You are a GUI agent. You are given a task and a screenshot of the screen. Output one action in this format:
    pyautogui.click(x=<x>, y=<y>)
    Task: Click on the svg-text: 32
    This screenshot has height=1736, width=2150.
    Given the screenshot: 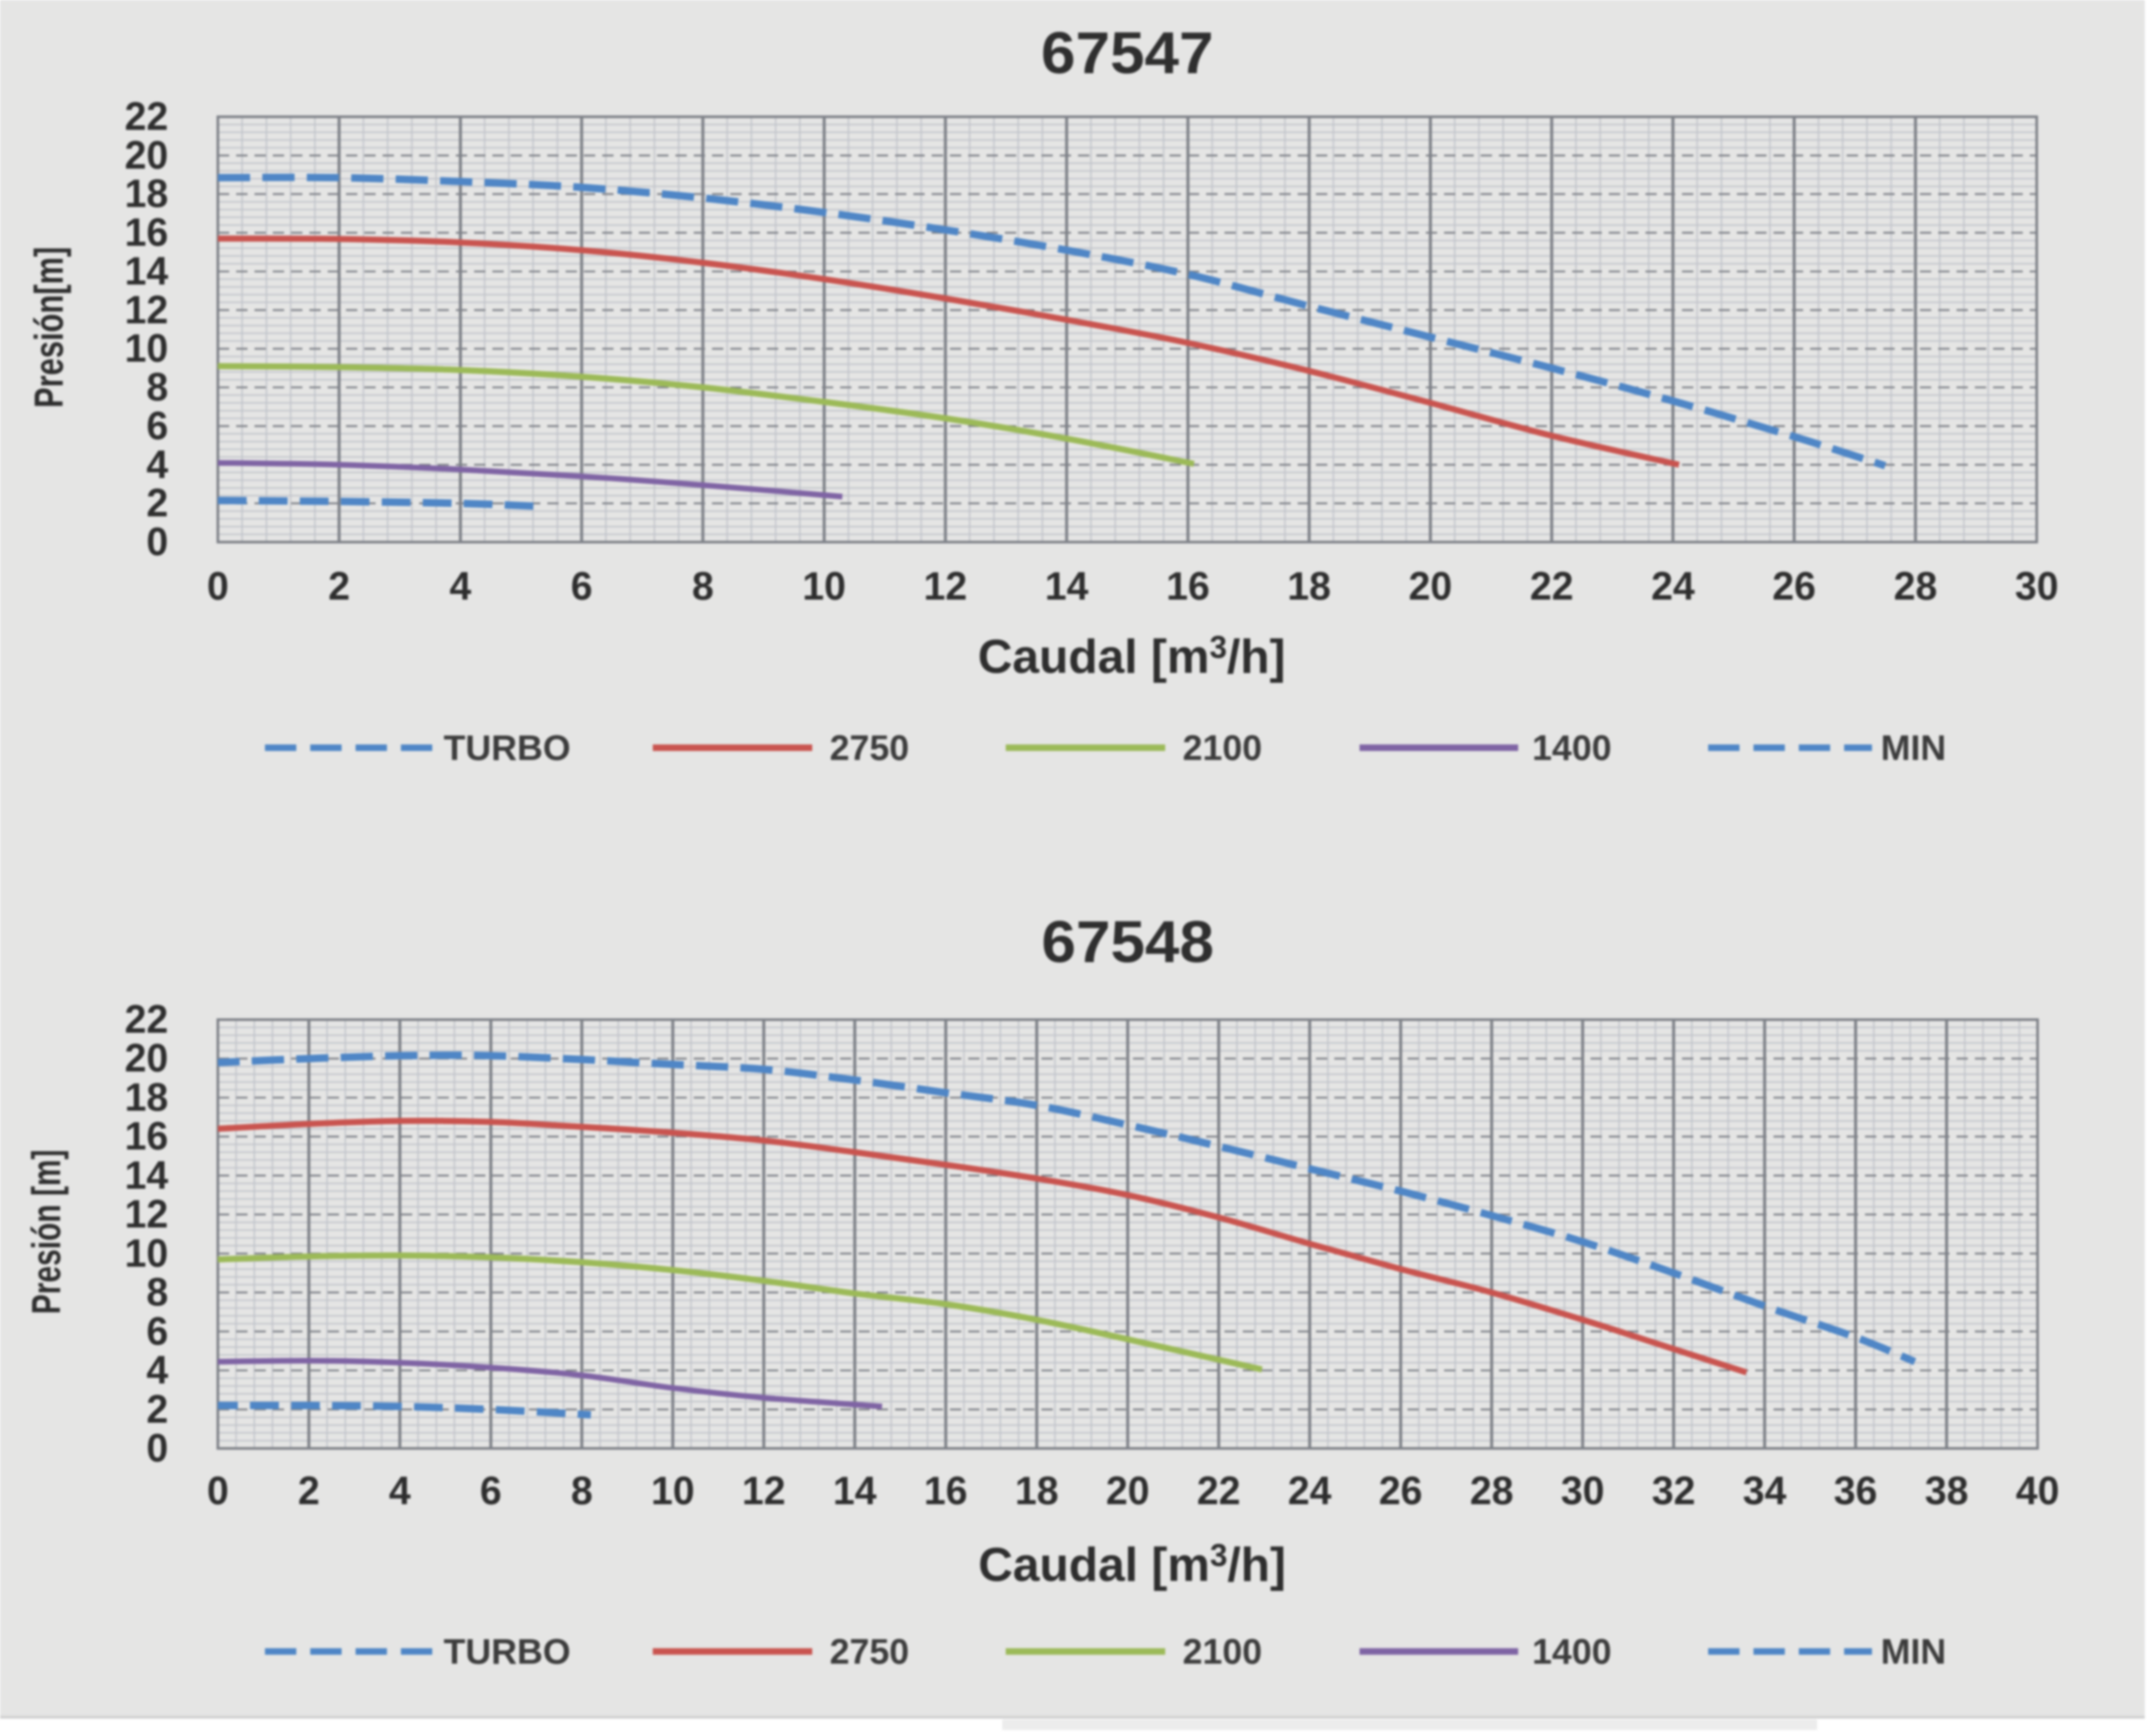 What is the action you would take?
    pyautogui.click(x=1673, y=1490)
    